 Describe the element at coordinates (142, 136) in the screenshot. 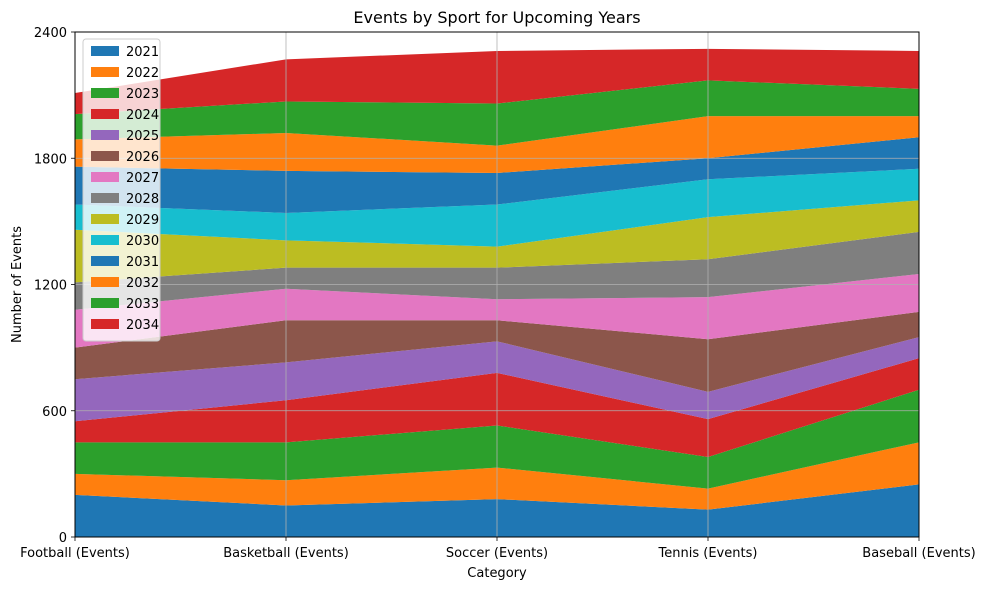

I see `legend-label-2025: 2025` at that location.